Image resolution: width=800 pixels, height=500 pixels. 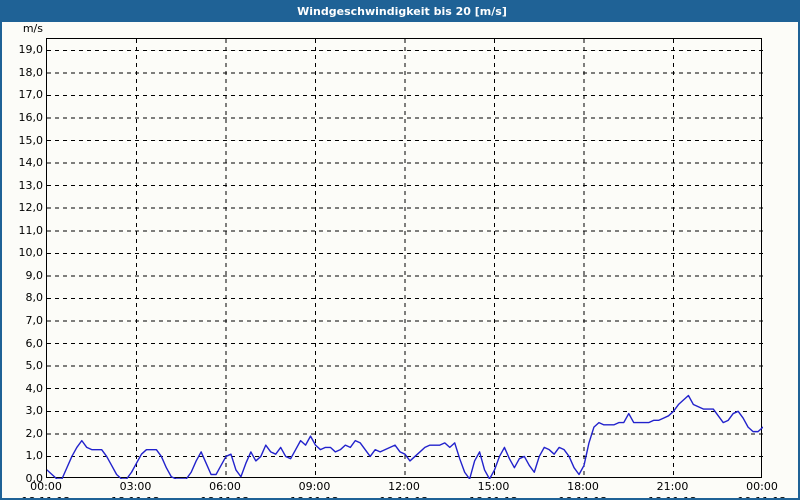 What do you see at coordinates (31, 95) in the screenshot?
I see `y-axis-tick: 17,0` at bounding box center [31, 95].